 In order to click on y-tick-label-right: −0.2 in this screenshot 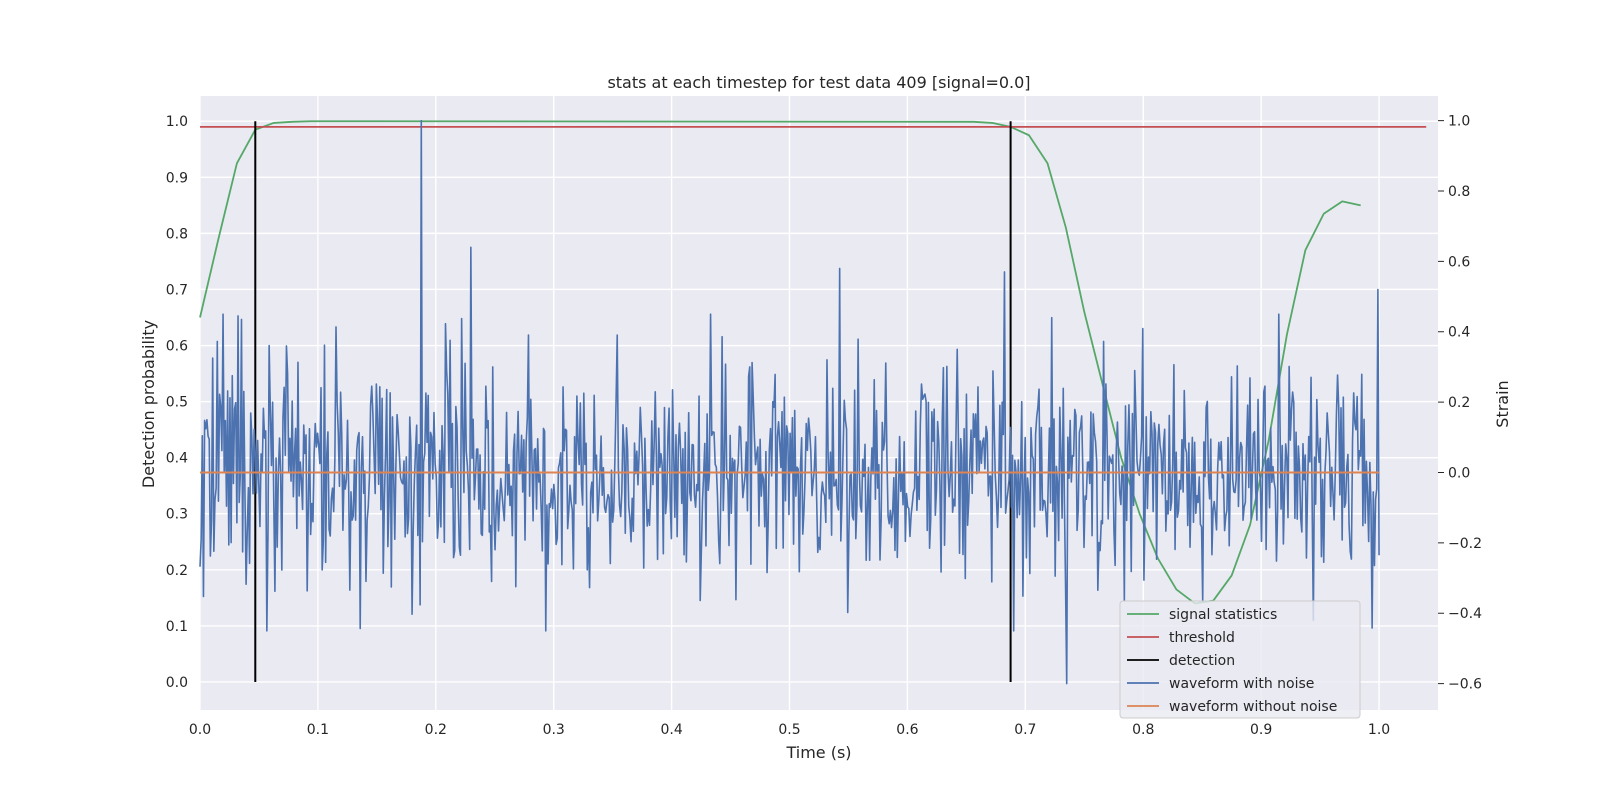, I will do `click(1465, 544)`.